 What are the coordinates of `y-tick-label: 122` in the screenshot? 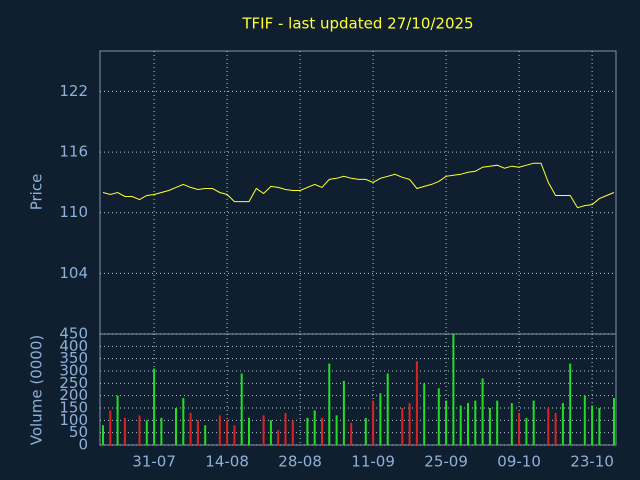 It's located at (73, 91).